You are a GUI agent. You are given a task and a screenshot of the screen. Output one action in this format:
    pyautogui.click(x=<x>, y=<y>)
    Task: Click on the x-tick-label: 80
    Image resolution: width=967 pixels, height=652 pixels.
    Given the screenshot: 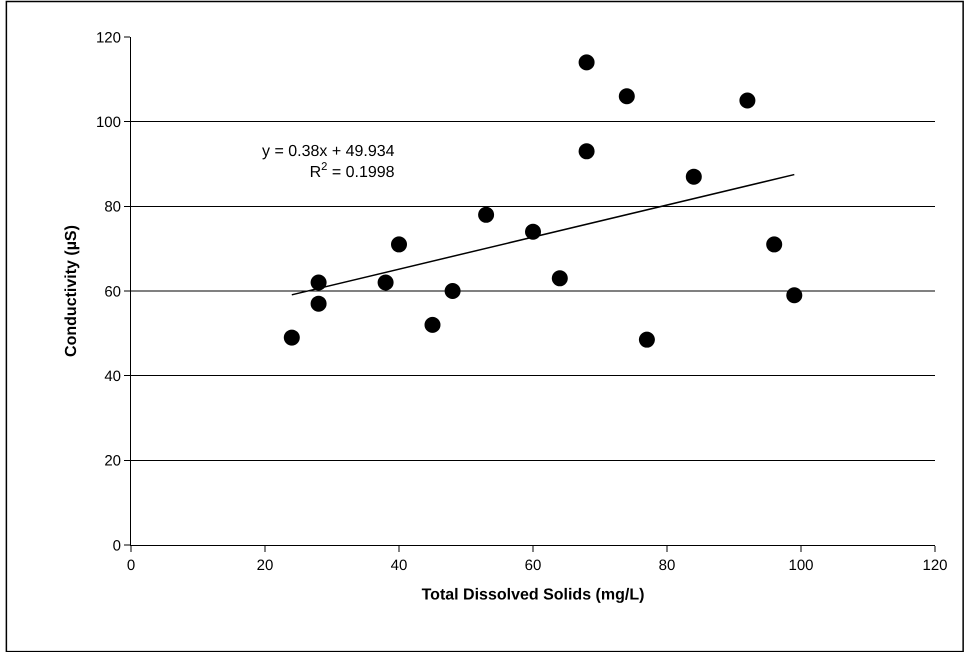 What is the action you would take?
    pyautogui.click(x=667, y=565)
    